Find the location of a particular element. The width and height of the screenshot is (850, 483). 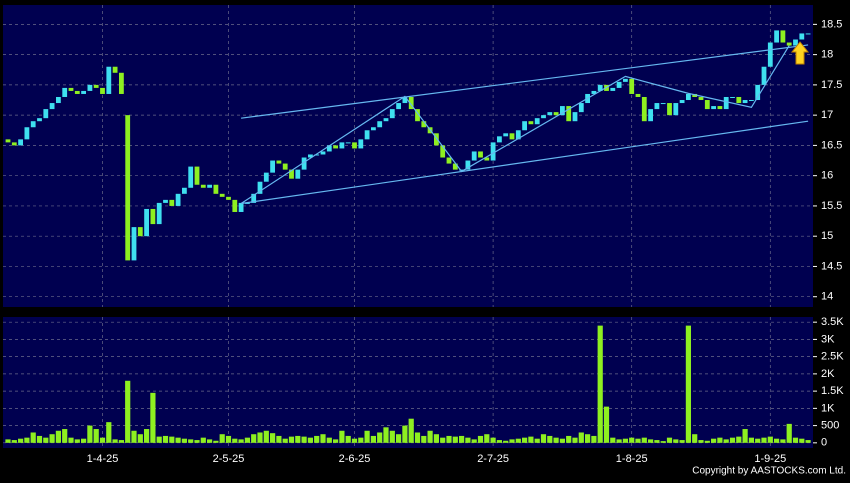

y-tick-label: 18.5 is located at coordinates (831, 24).